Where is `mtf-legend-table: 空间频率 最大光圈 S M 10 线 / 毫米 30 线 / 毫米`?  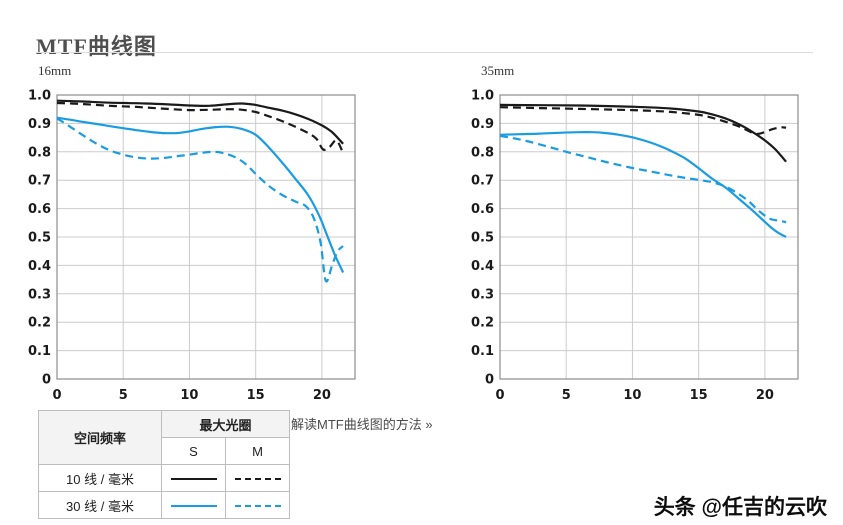
mtf-legend-table: 空间频率 最大光圈 S M 10 线 / 毫米 30 线 / 毫米 is located at coordinates (164, 464).